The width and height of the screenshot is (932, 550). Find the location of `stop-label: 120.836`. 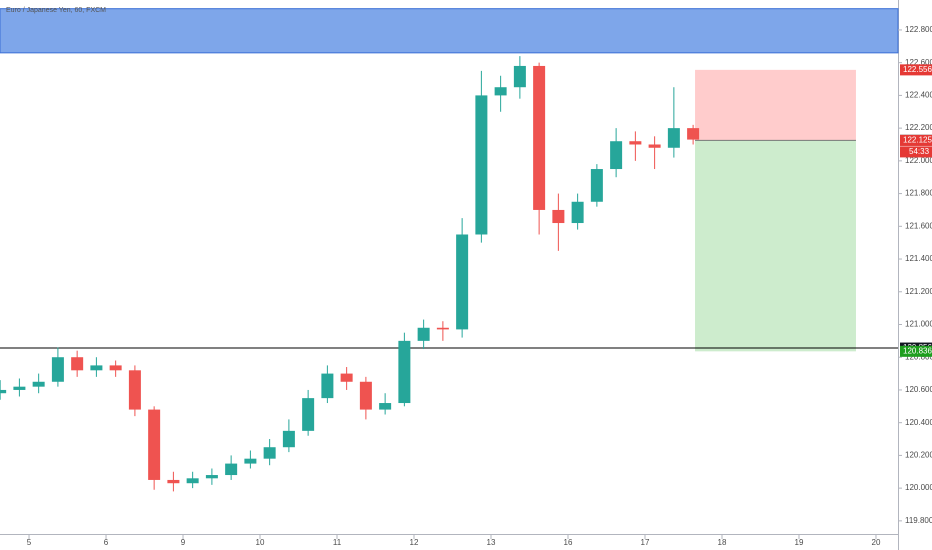

stop-label: 120.836 is located at coordinates (917, 350).